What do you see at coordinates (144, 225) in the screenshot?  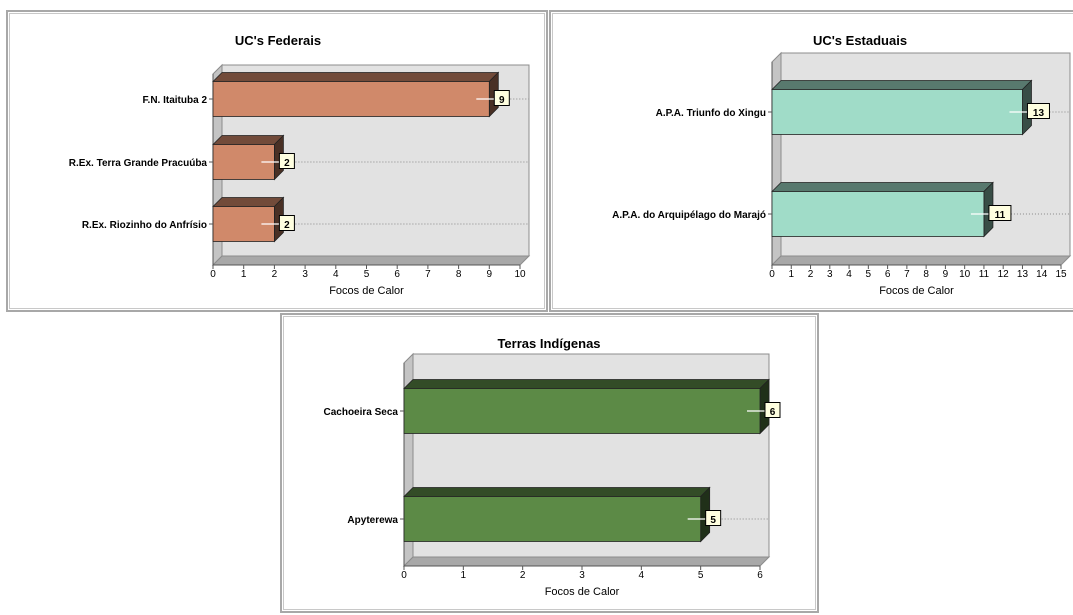 I see `category-label: R.Ex. Riozinho do Anfrísio` at bounding box center [144, 225].